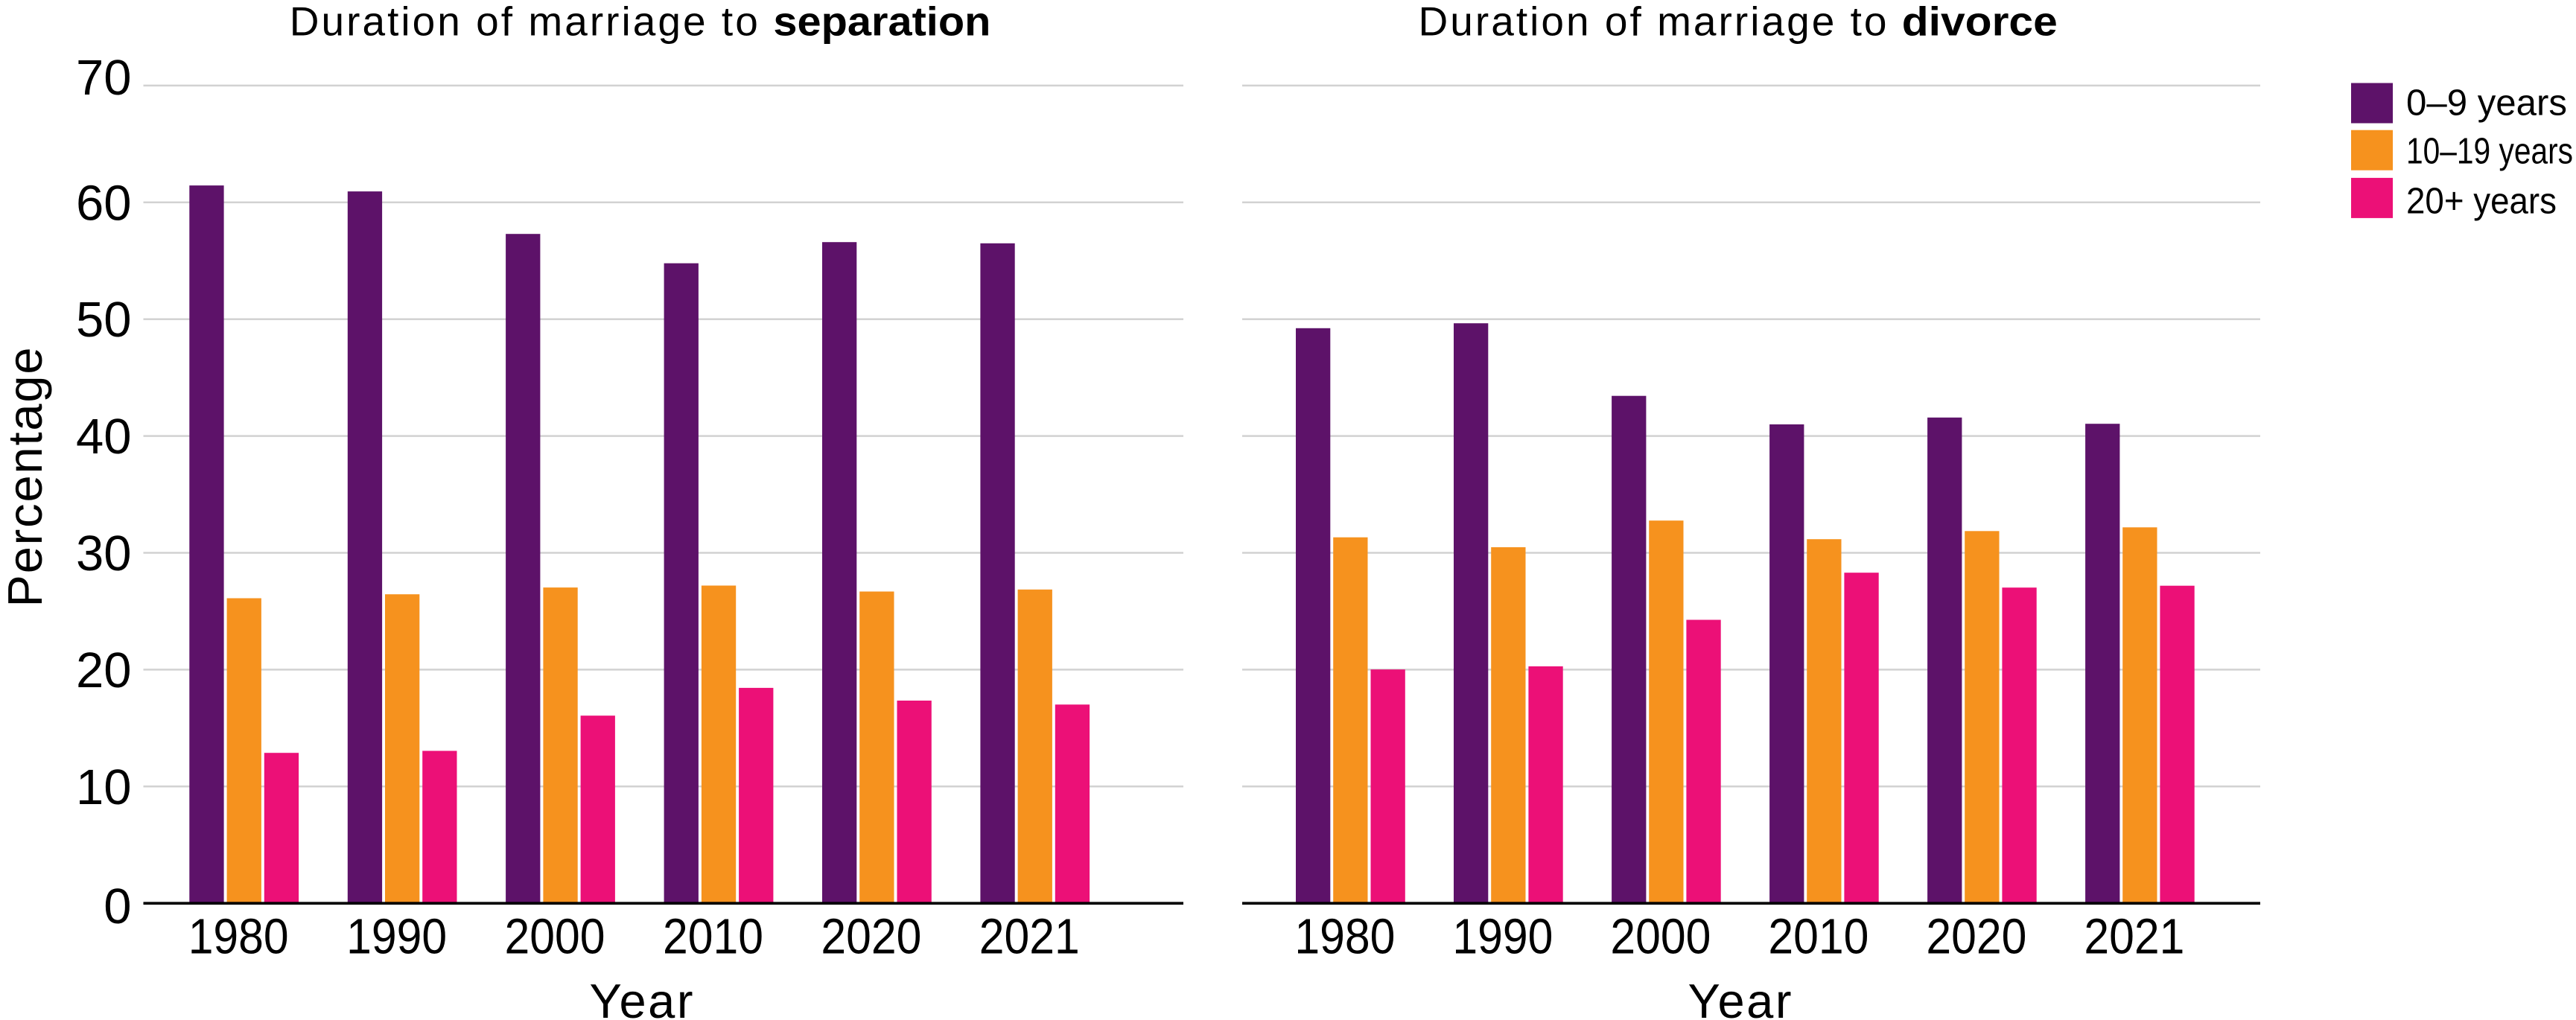  Describe the element at coordinates (104, 553) in the screenshot. I see `svg-text: 30` at that location.